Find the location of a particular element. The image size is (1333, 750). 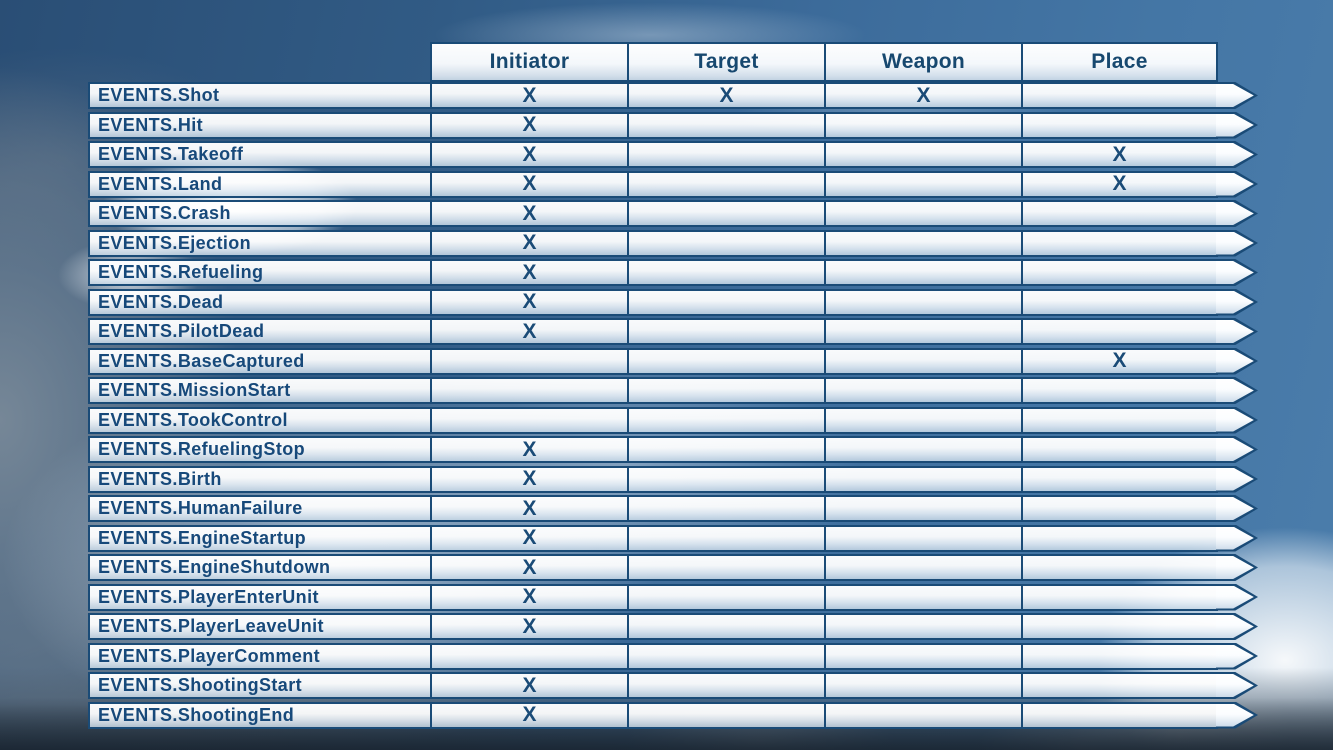

event-name-cell: EVENTS.Crash is located at coordinates (164, 213).